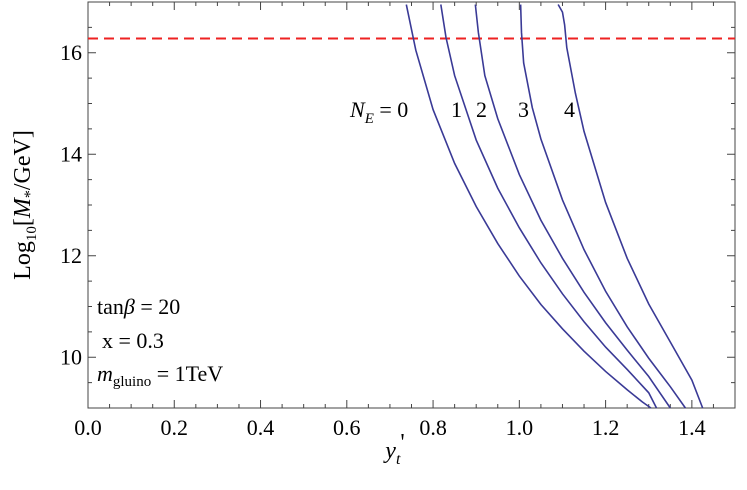 The image size is (747, 490). I want to click on x-tick-label: 0.2, so click(175, 427).